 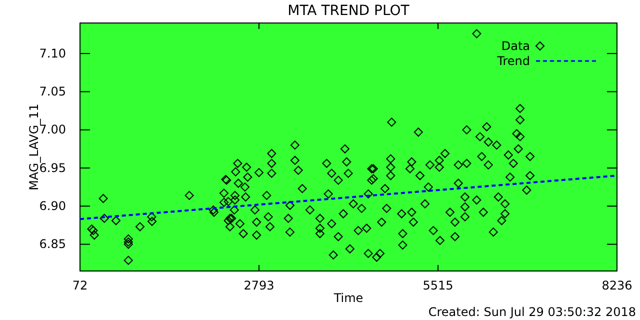 What do you see at coordinates (52, 129) in the screenshot?
I see `y-tick-label: 7.00` at bounding box center [52, 129].